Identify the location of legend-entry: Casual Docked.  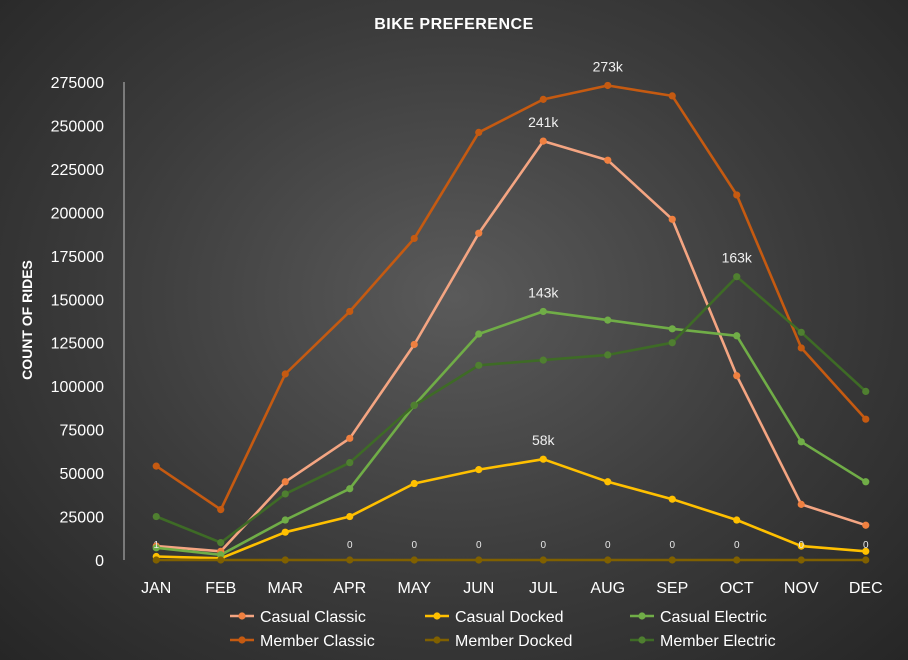
(509, 617).